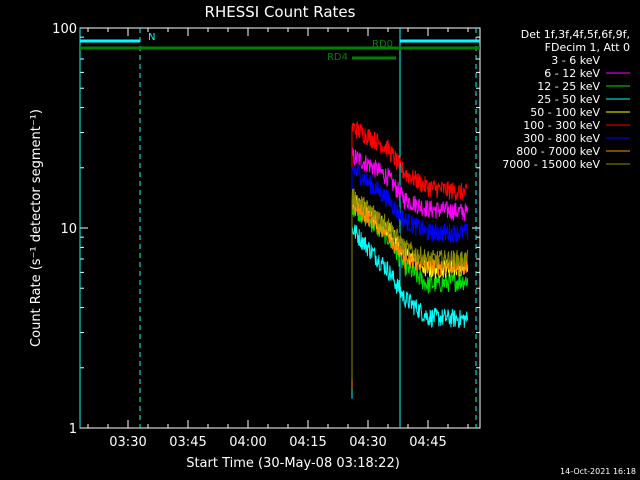 The image size is (640, 480). Describe the element at coordinates (151, 37) in the screenshot. I see `flag-bar-label: N` at that location.